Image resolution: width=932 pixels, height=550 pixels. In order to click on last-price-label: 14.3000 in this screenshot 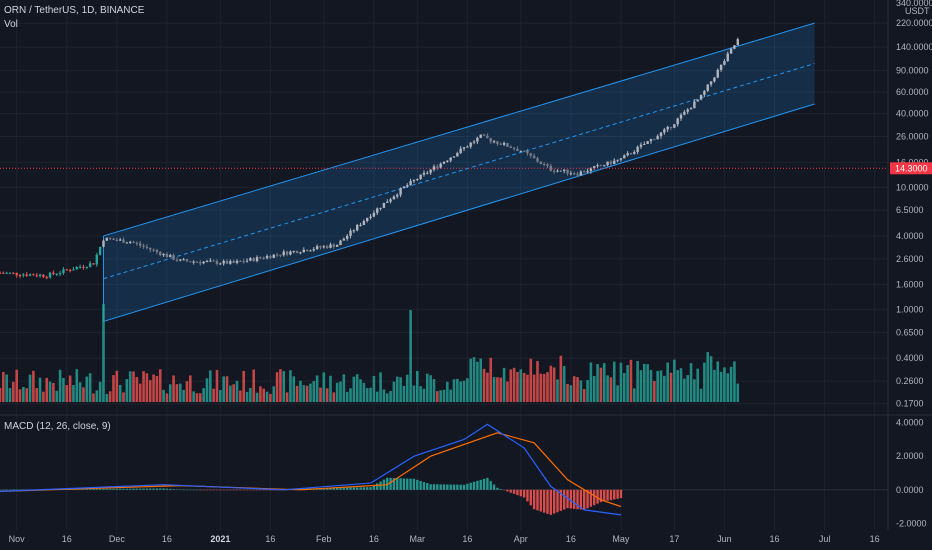, I will do `click(911, 168)`.